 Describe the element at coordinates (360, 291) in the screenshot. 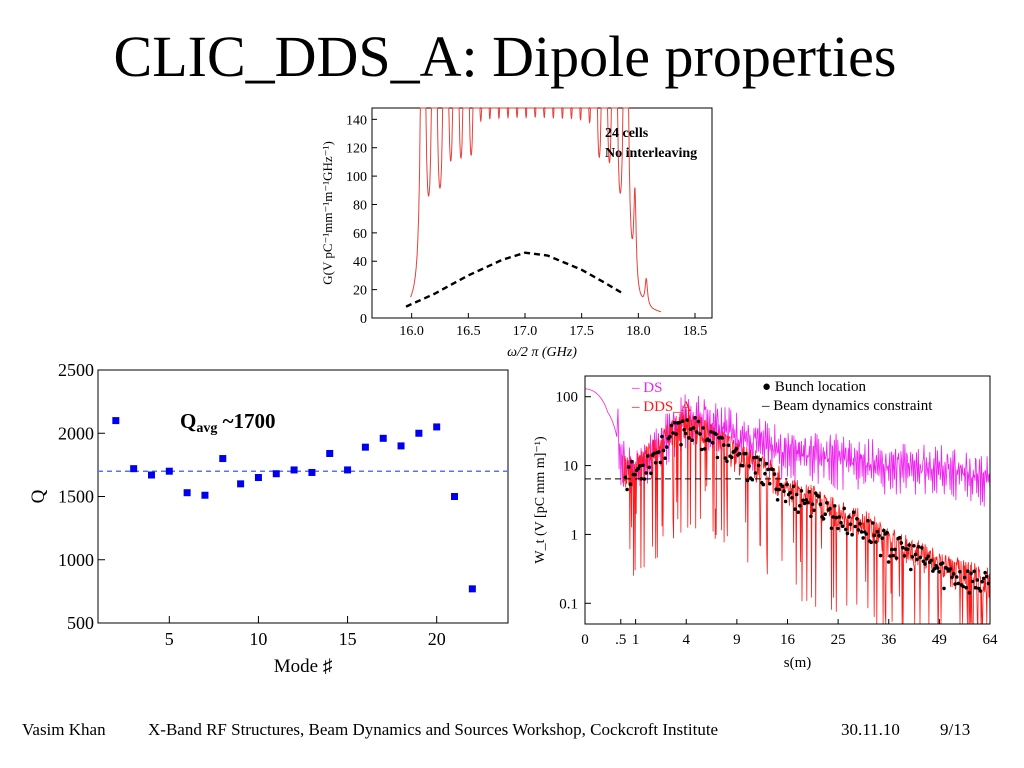

I see `y-tick-label: 20` at that location.